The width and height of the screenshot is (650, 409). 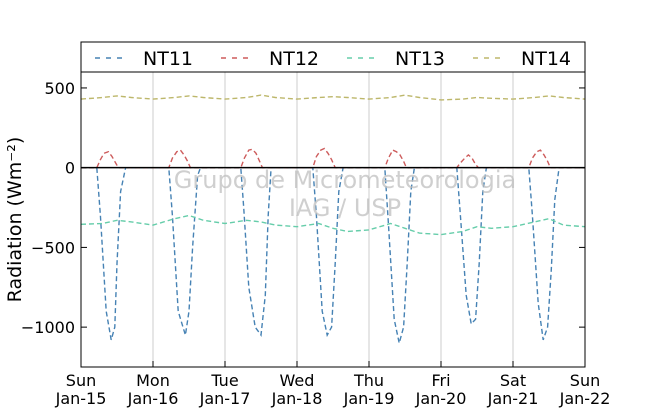 I want to click on x-tick-label-date: Jan-18, so click(x=297, y=398).